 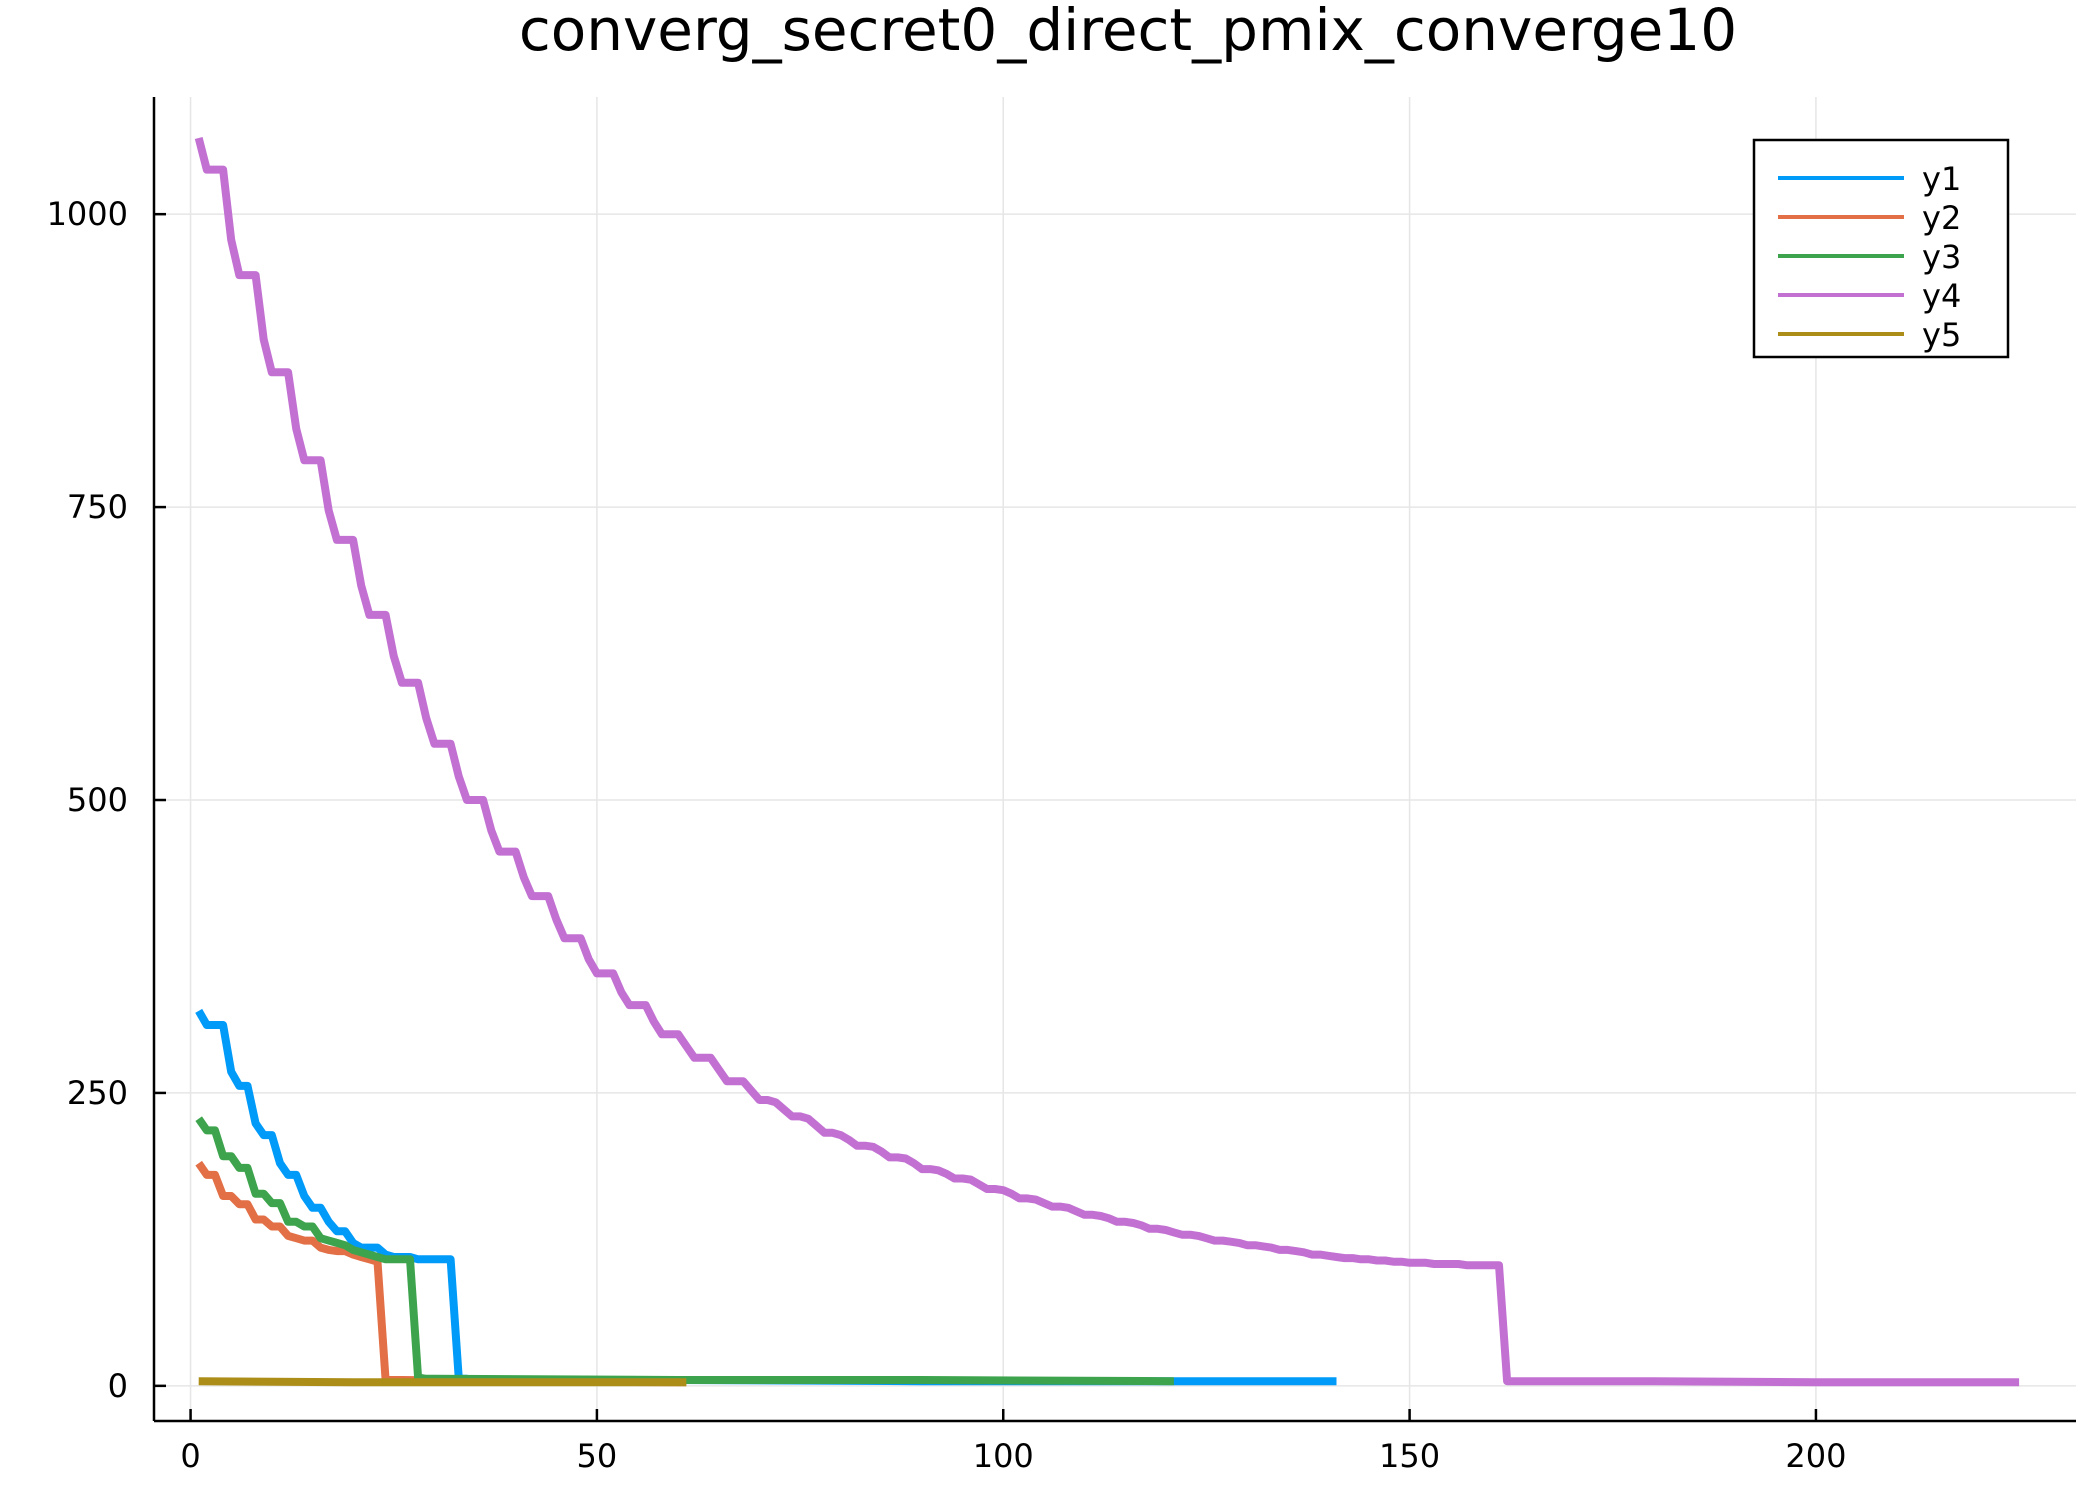 What do you see at coordinates (1941, 335) in the screenshot?
I see `legend-label-y5: y5` at bounding box center [1941, 335].